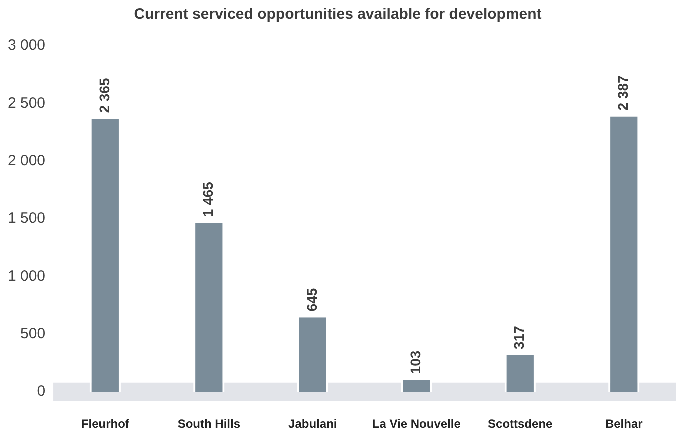  I want to click on data-label: 2 387, so click(622, 93).